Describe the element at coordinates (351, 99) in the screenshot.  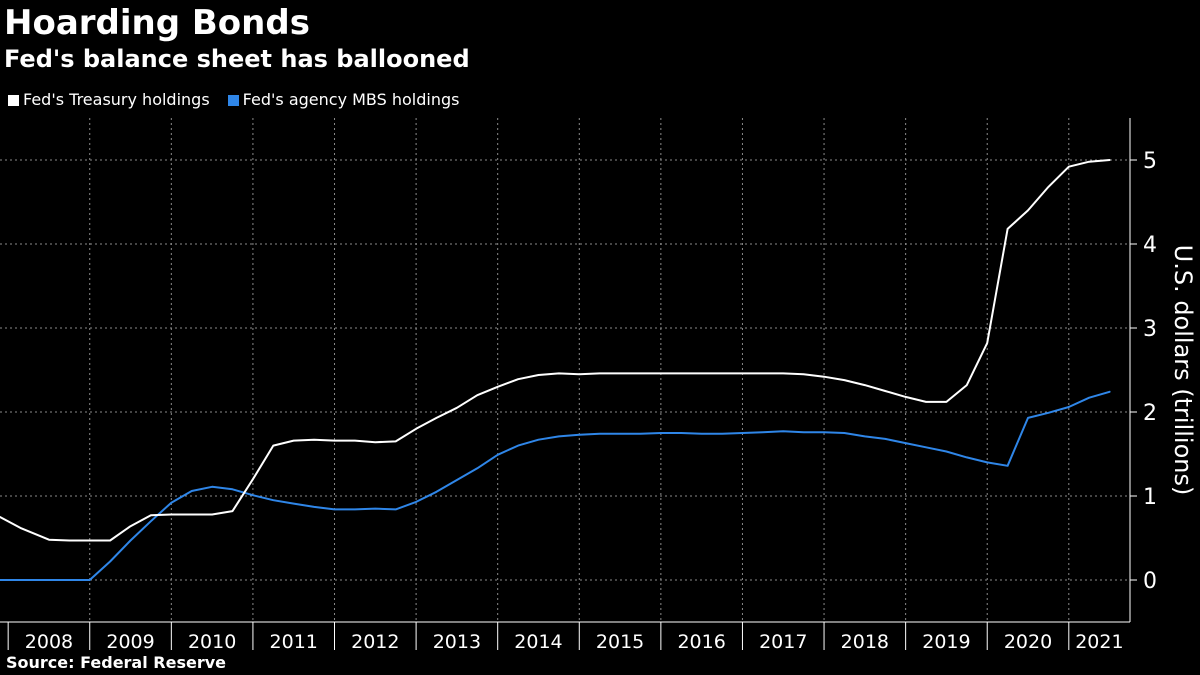
I see `legend-label-mbs: Fed's agency MBS holdings` at that location.